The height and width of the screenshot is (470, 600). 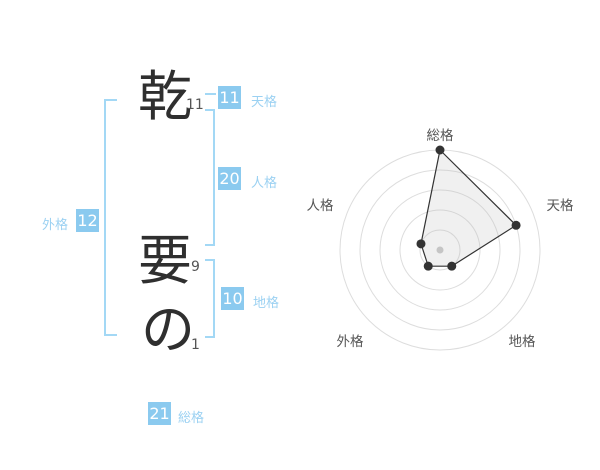 What do you see at coordinates (229, 178) in the screenshot?
I see `jinkaku-badge: 20` at bounding box center [229, 178].